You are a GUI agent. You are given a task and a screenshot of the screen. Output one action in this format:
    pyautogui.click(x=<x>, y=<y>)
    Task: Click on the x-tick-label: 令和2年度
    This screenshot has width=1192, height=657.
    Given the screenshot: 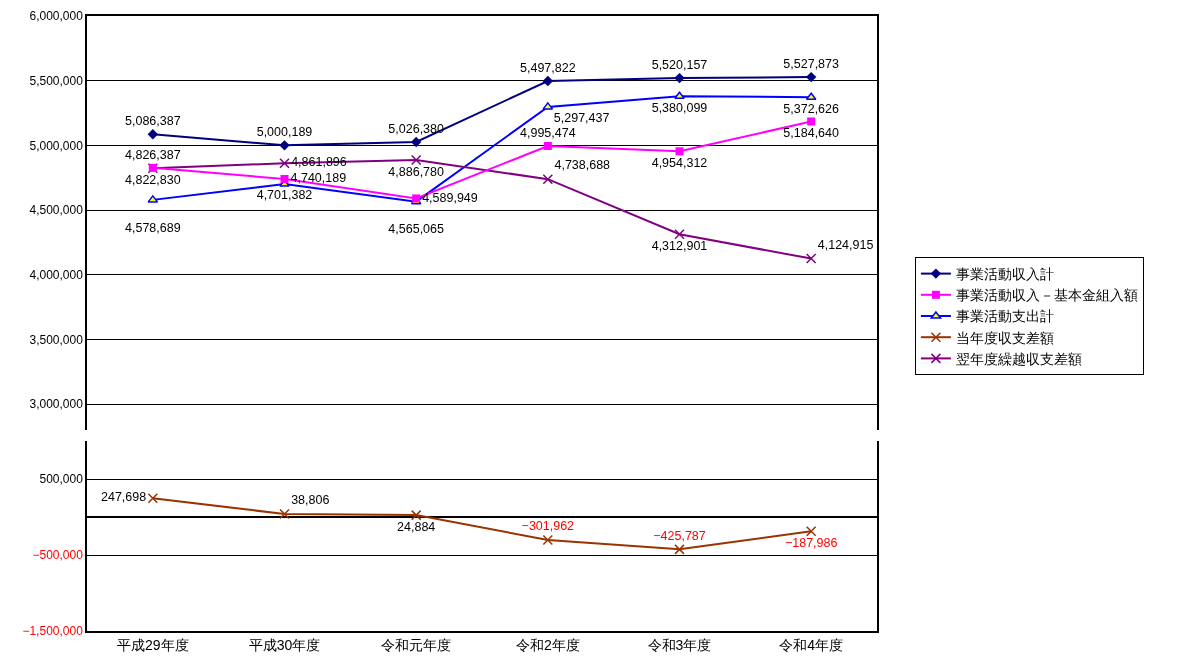 What is the action you would take?
    pyautogui.click(x=547, y=644)
    